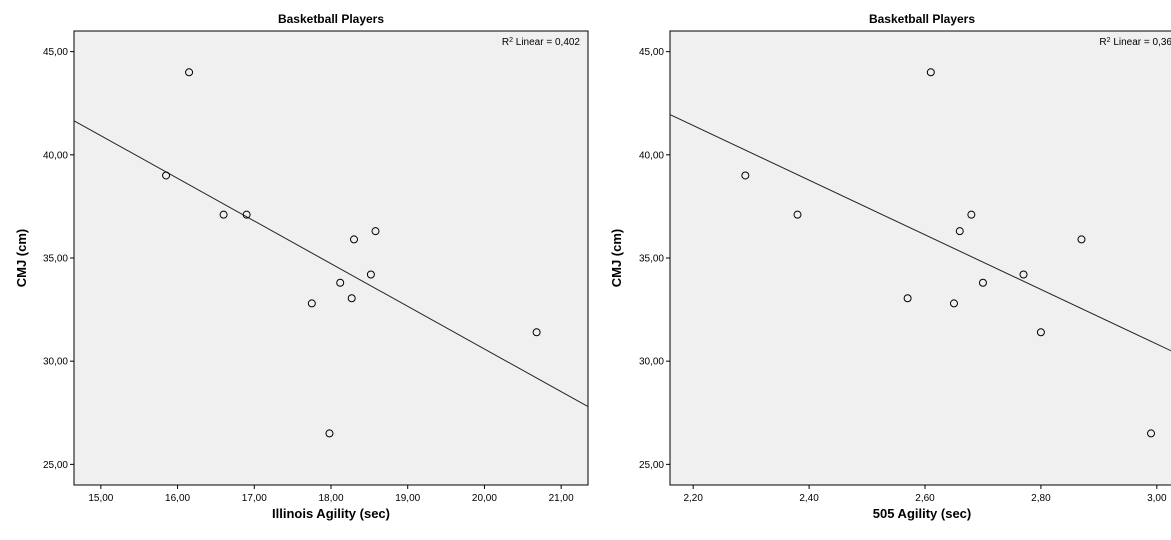 Image resolution: width=1171 pixels, height=540 pixels. I want to click on x-tick-label: 2,80, so click(1041, 498).